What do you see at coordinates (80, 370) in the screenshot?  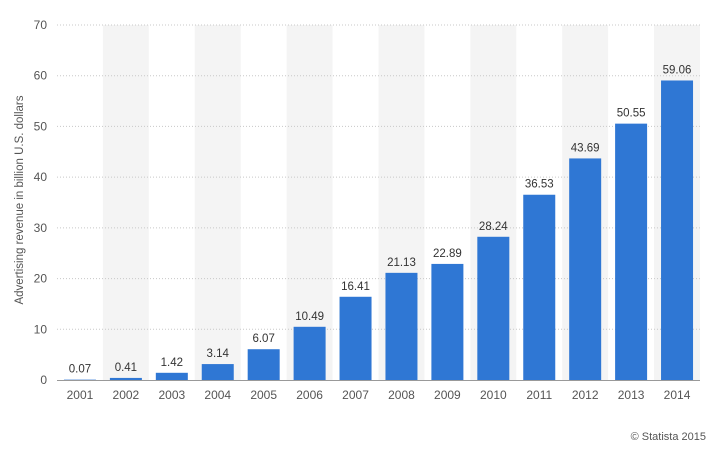 I see `data-label: 0.07` at bounding box center [80, 370].